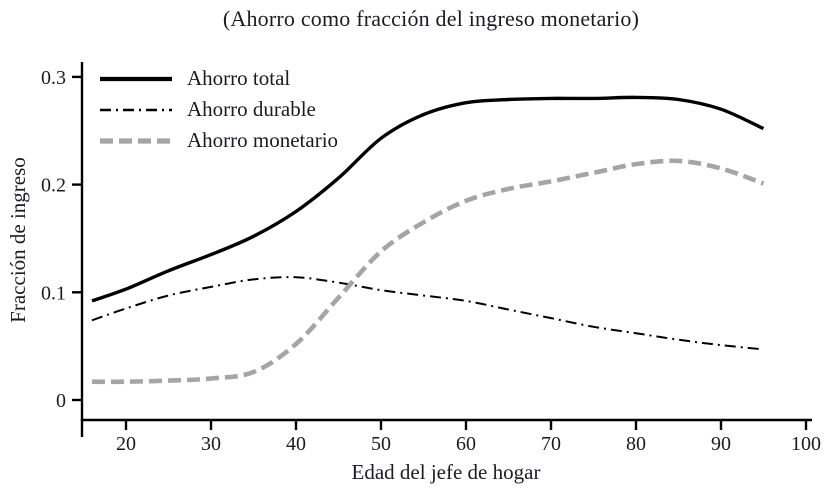 Image resolution: width=824 pixels, height=494 pixels. I want to click on x-tick-label: 20, so click(126, 444).